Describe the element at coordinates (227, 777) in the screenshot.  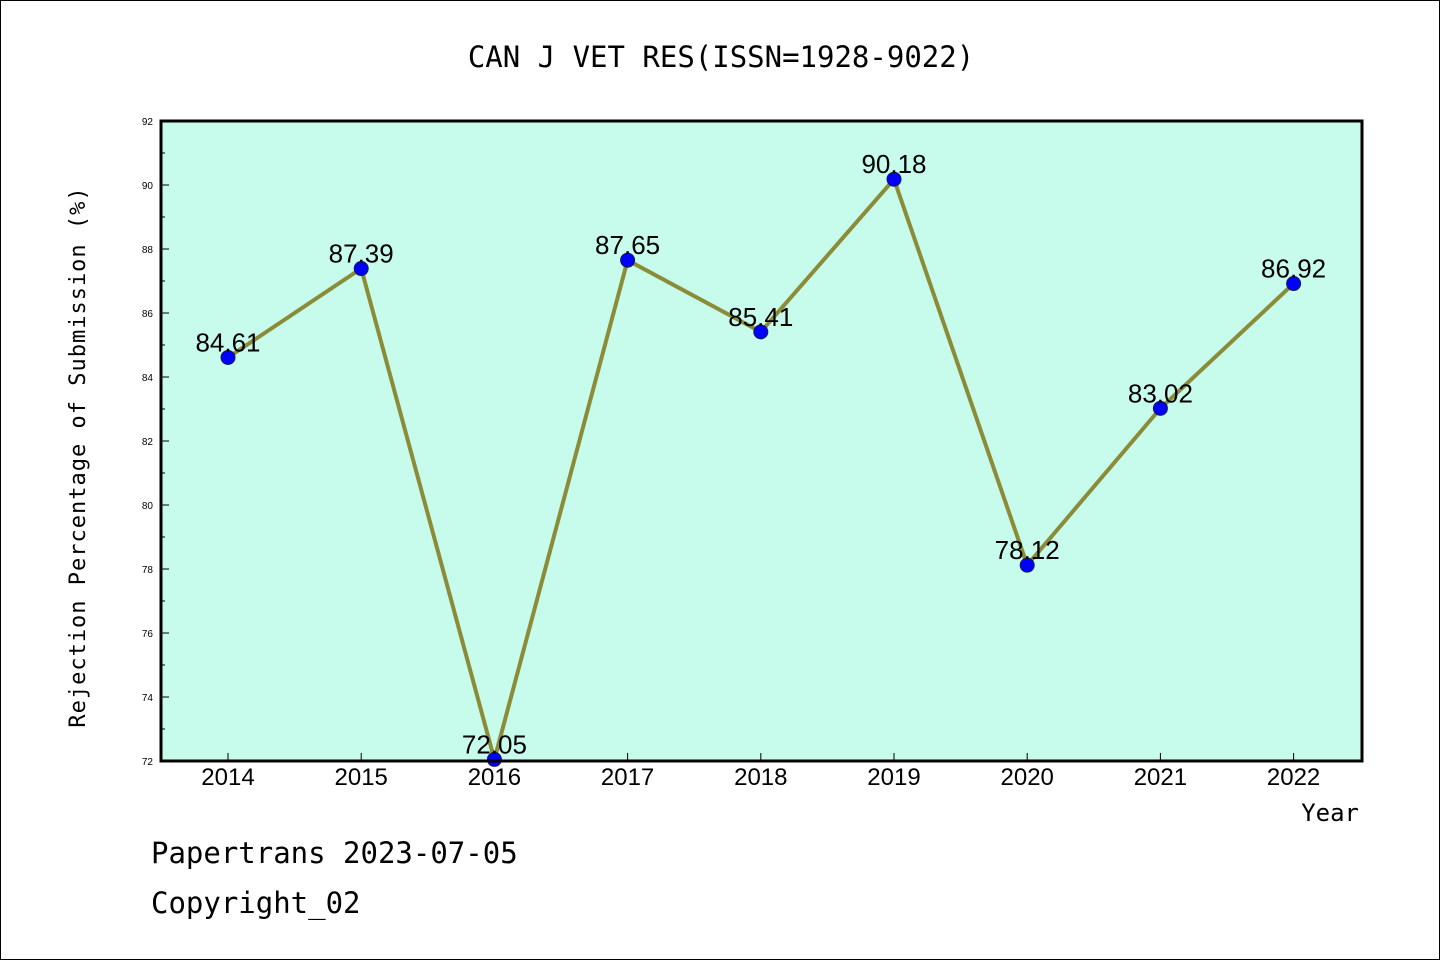
I see `x-tick-label: 2014` at that location.